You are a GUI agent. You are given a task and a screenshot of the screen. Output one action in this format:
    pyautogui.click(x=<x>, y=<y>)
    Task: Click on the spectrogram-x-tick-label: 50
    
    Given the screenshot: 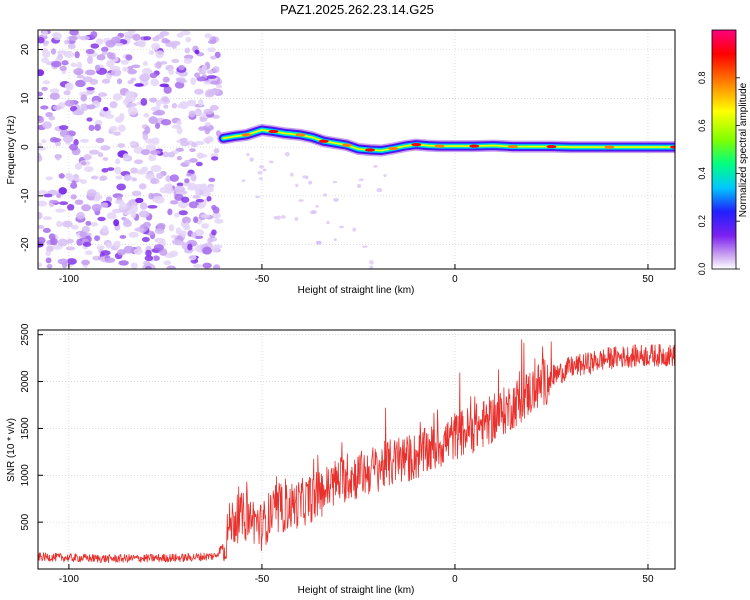 What is the action you would take?
    pyautogui.click(x=648, y=279)
    